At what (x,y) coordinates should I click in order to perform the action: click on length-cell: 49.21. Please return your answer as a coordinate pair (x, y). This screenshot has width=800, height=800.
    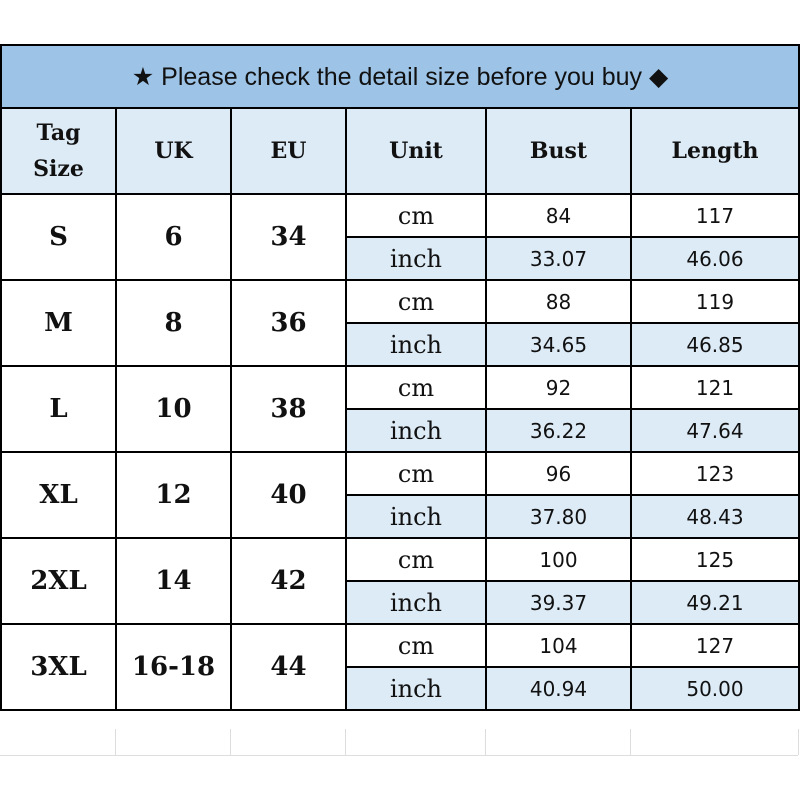
    Looking at the image, I should click on (715, 602).